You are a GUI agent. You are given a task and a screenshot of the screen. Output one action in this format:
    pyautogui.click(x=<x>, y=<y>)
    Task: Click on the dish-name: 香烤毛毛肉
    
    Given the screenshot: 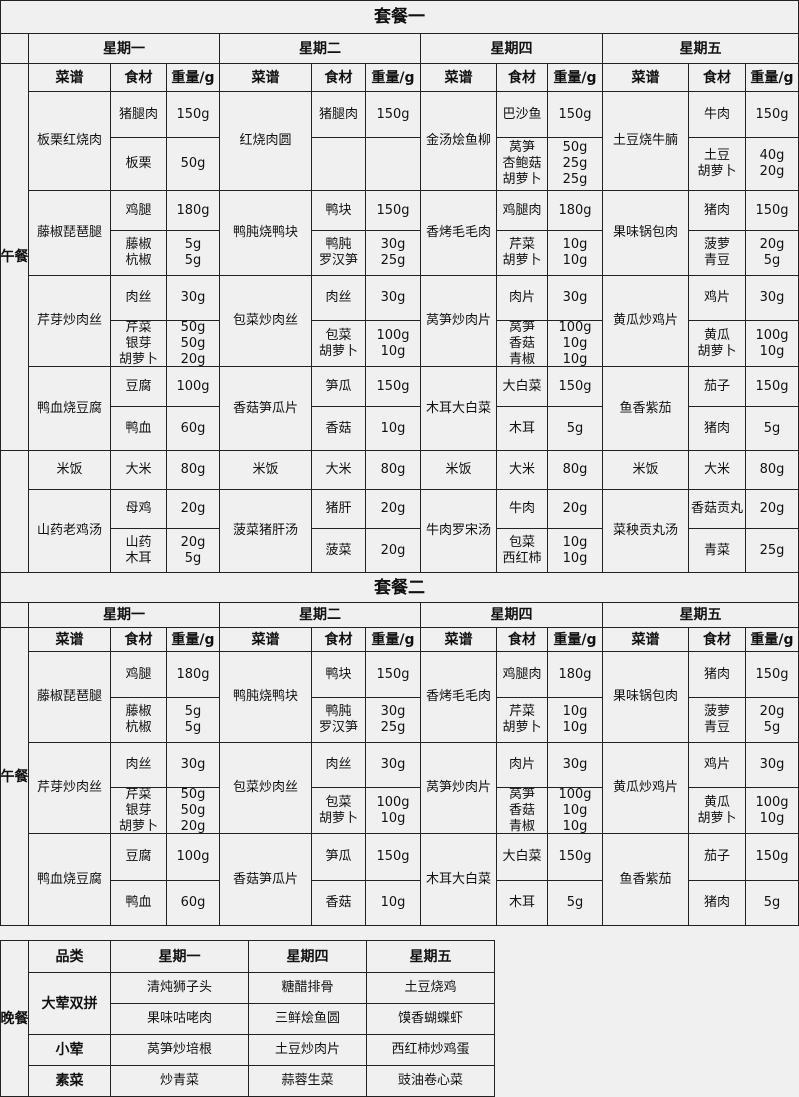 What is the action you would take?
    pyautogui.click(x=458, y=233)
    